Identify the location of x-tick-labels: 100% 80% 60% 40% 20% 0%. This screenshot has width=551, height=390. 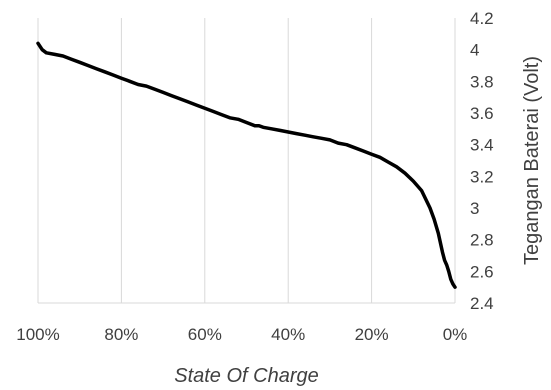
(241, 334).